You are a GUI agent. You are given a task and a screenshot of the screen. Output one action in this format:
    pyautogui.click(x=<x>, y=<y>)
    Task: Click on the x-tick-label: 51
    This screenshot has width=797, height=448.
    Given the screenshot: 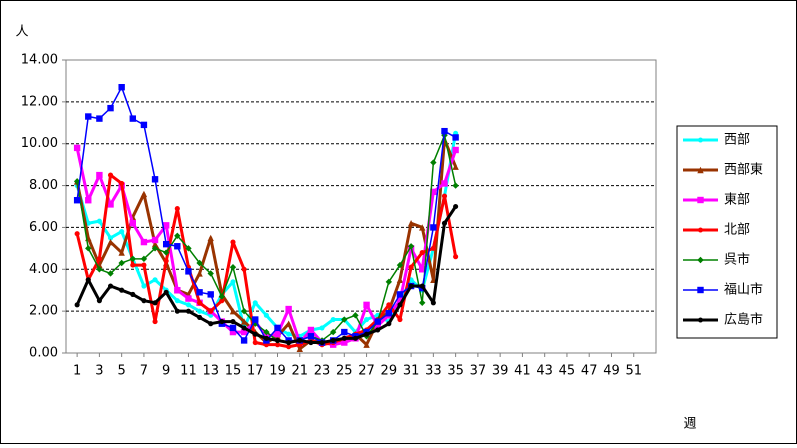 What is the action you would take?
    pyautogui.click(x=633, y=371)
    